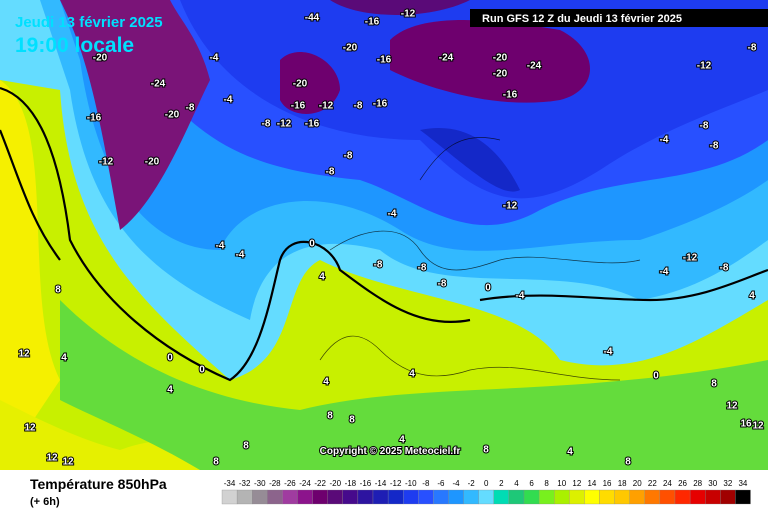 The width and height of the screenshot is (768, 512). Describe the element at coordinates (320, 483) in the screenshot. I see `legend-tick-label: -22` at that location.